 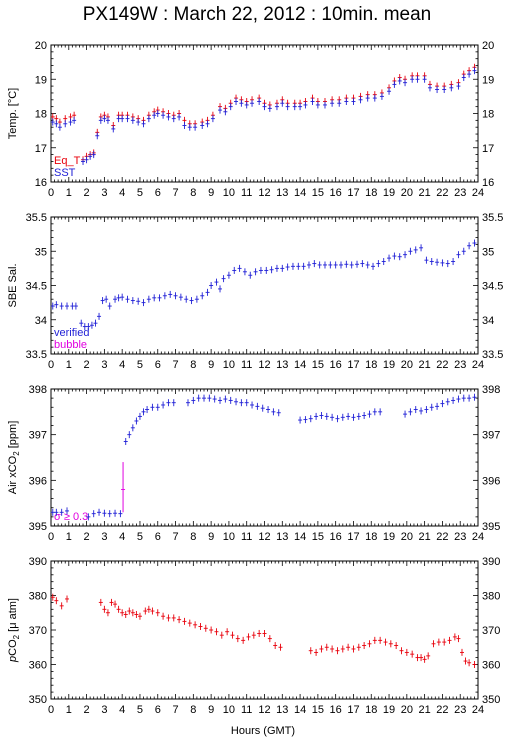 I want to click on y-tick-label-left: 16, so click(x=41, y=183).